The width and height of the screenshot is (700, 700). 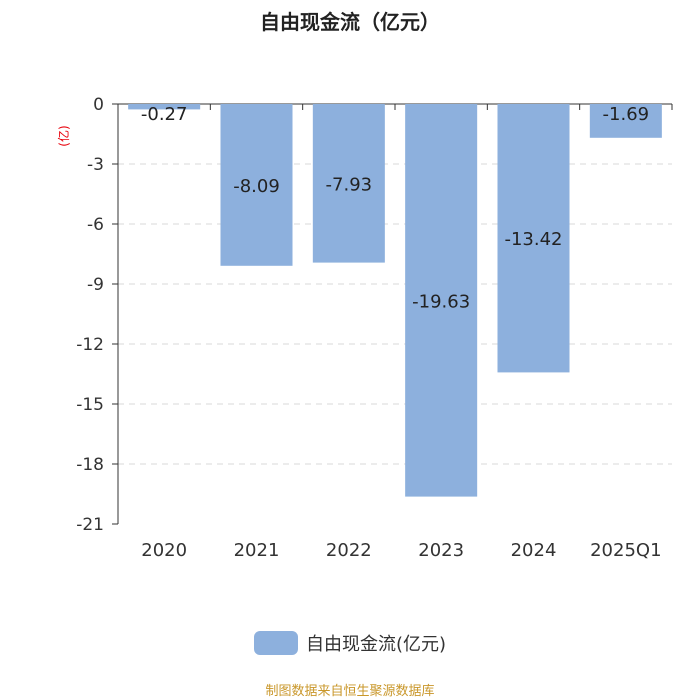 I want to click on data-label: -1.69, so click(x=626, y=114).